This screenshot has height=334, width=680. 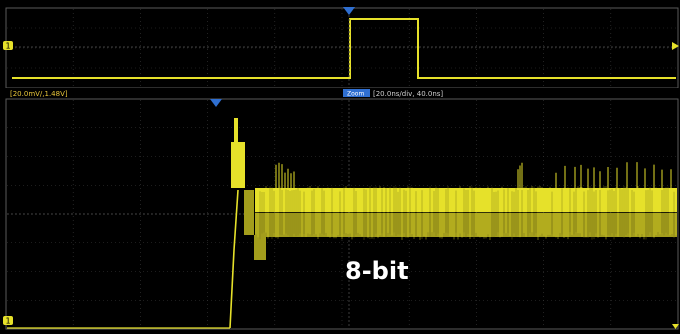 I want to click on bit-depth-caption: 8-bit, so click(x=377, y=271).